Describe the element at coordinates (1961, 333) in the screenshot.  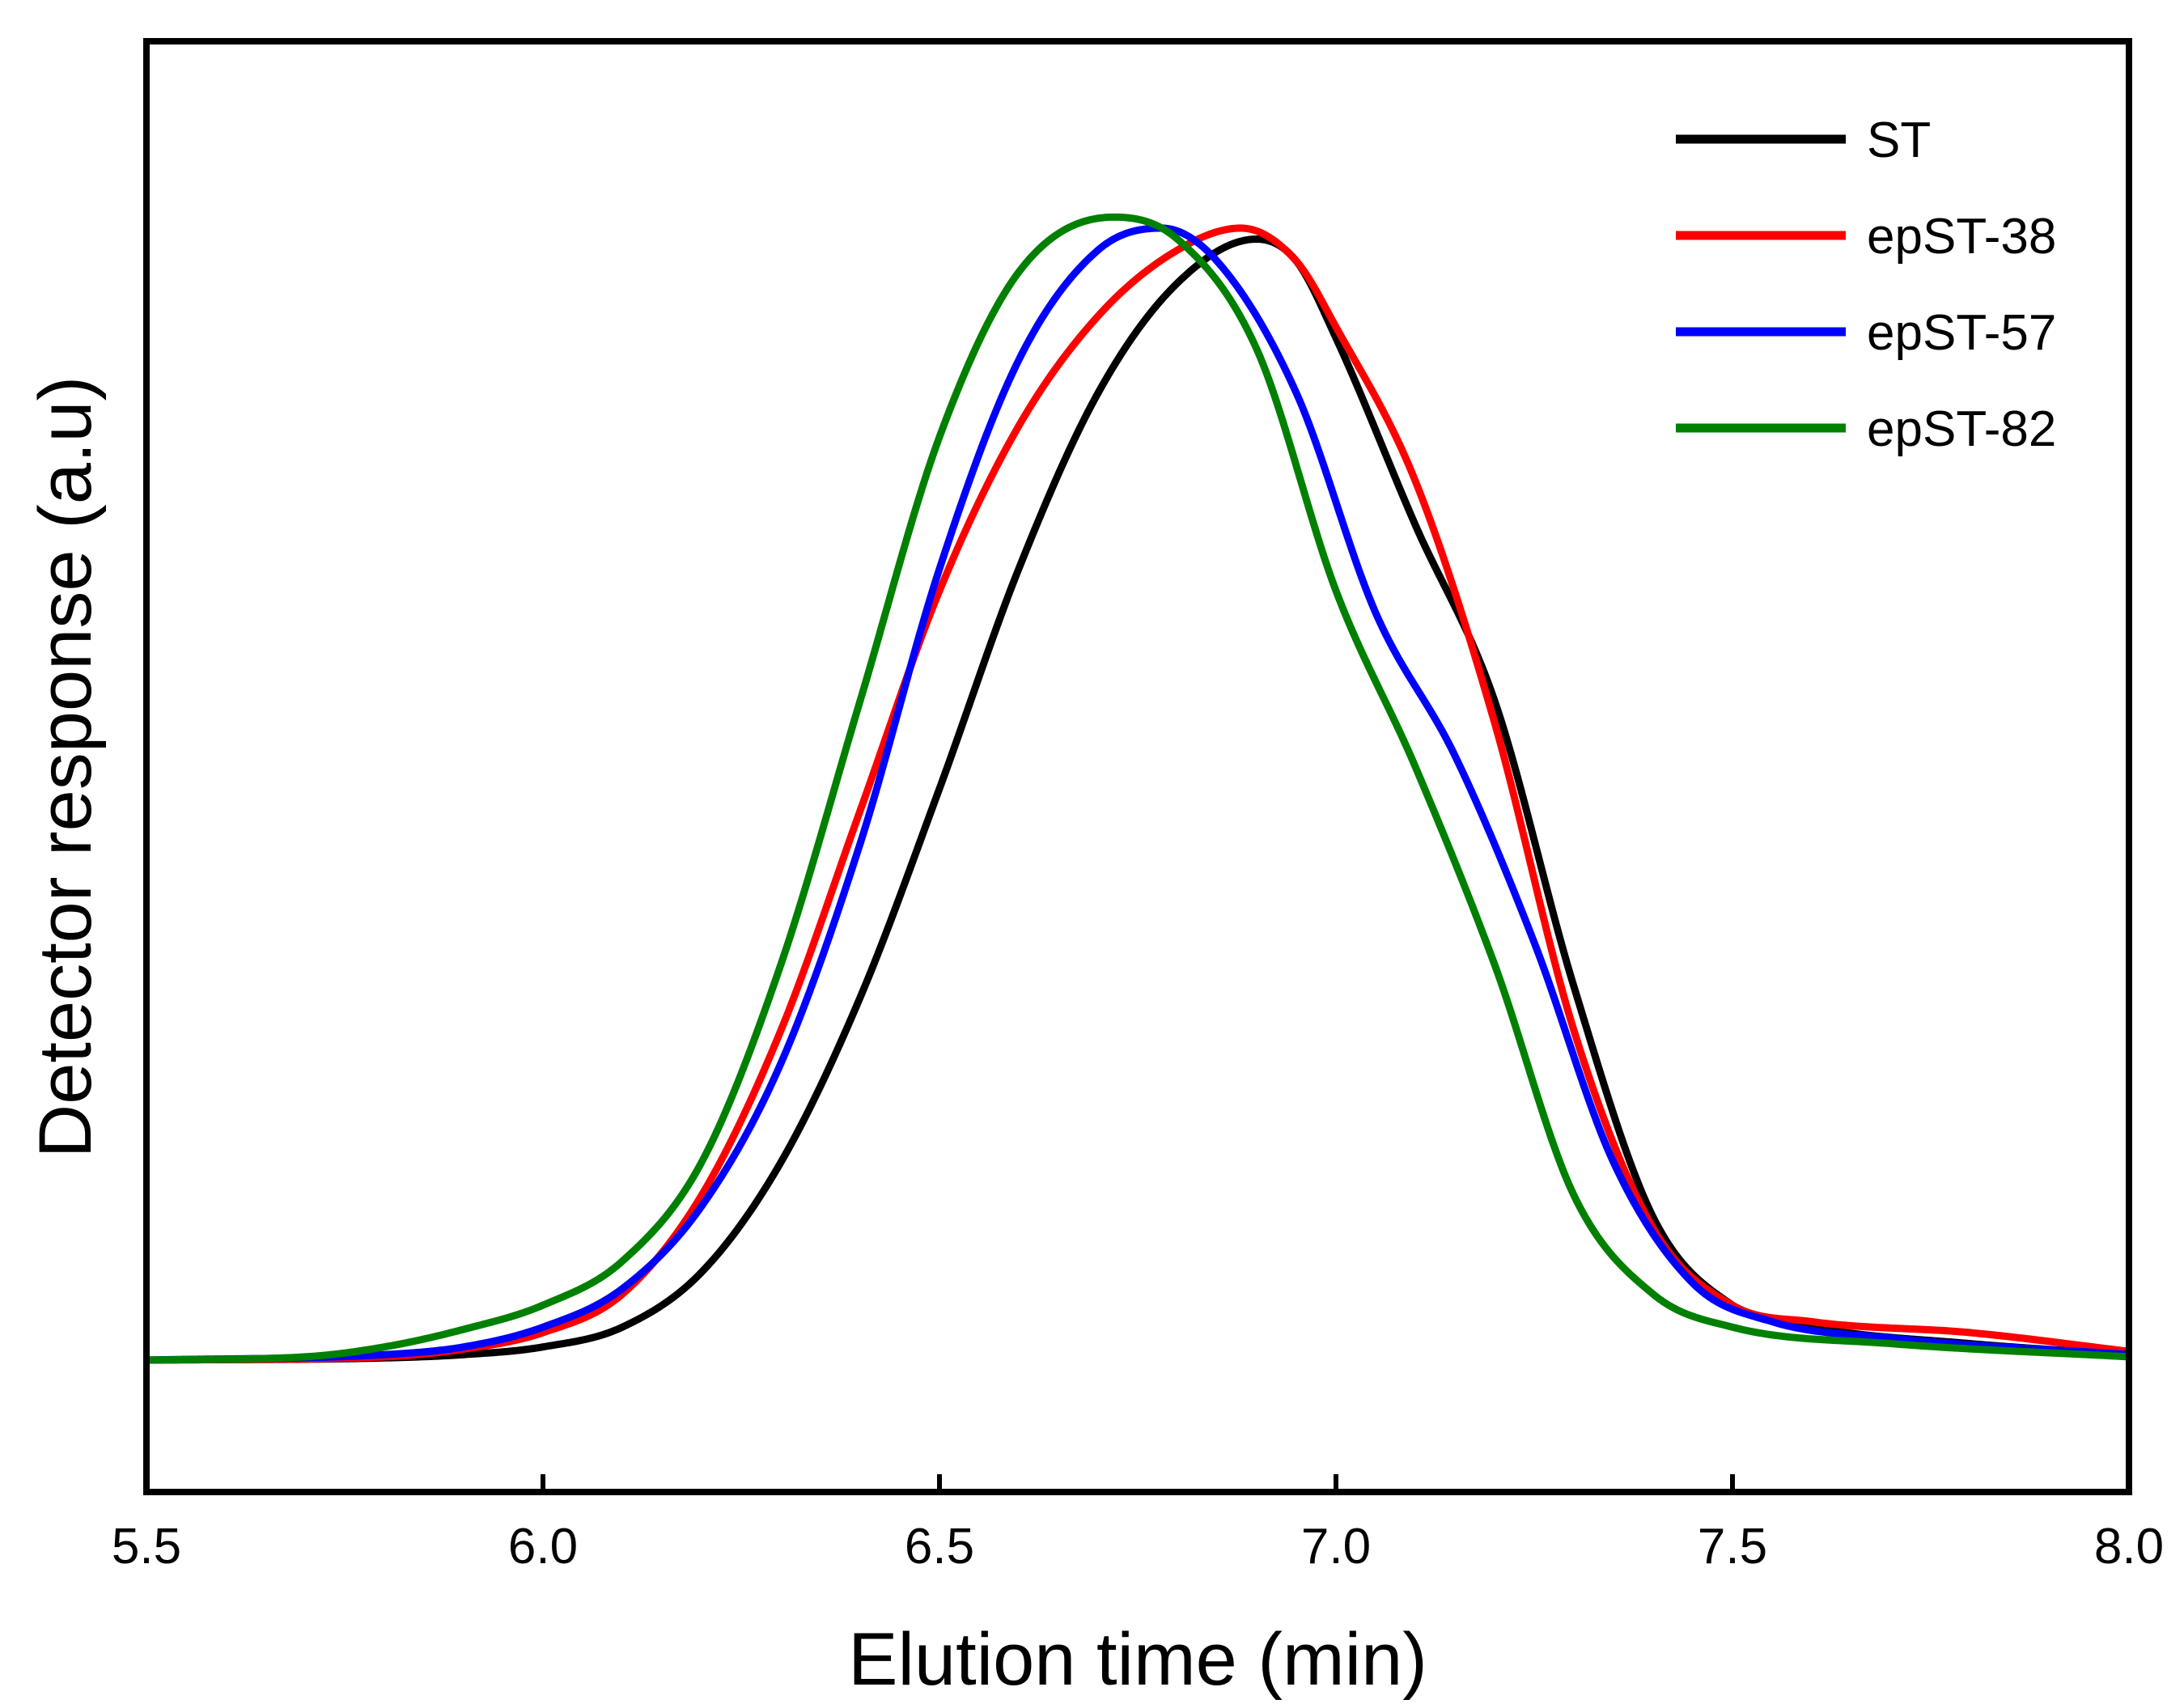
I see `legend-label-epst-57: epST-57` at that location.